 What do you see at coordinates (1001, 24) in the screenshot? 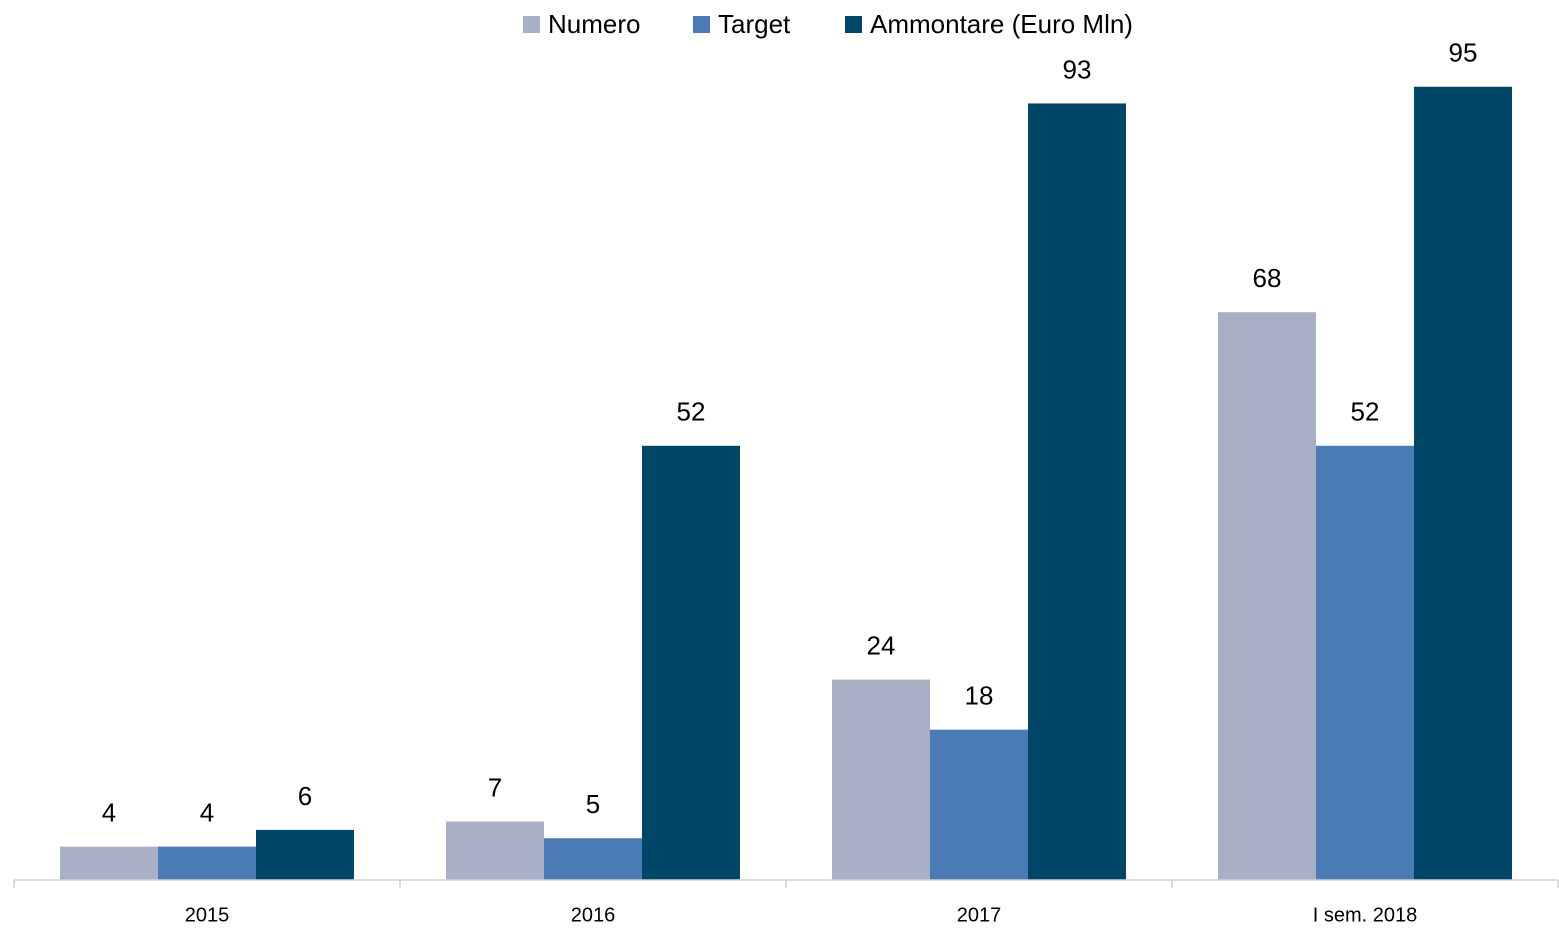
I see `legend-label: Ammontare (Euro Mln)` at bounding box center [1001, 24].